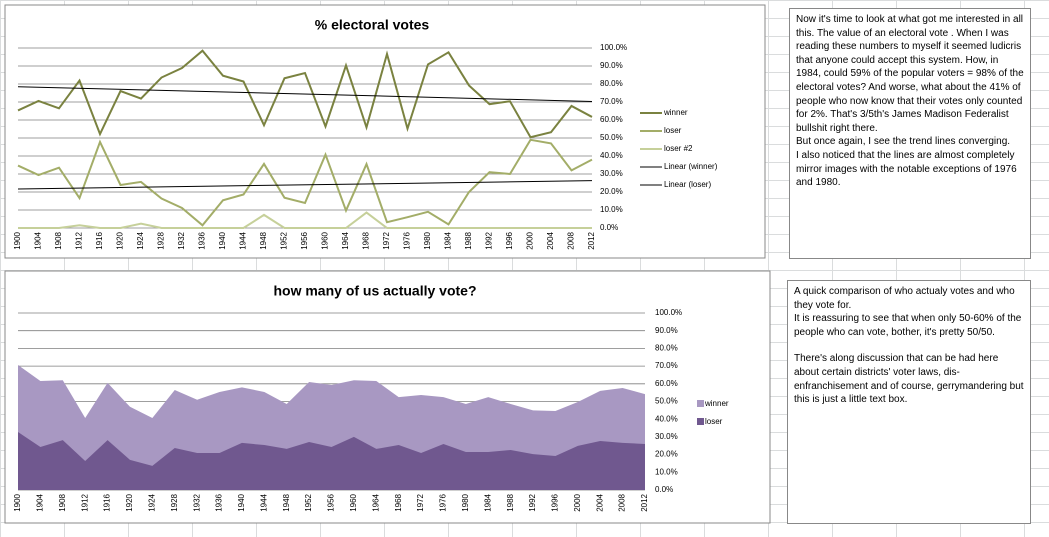  I want to click on chart-title: how many of us actually vote?, so click(374, 291).